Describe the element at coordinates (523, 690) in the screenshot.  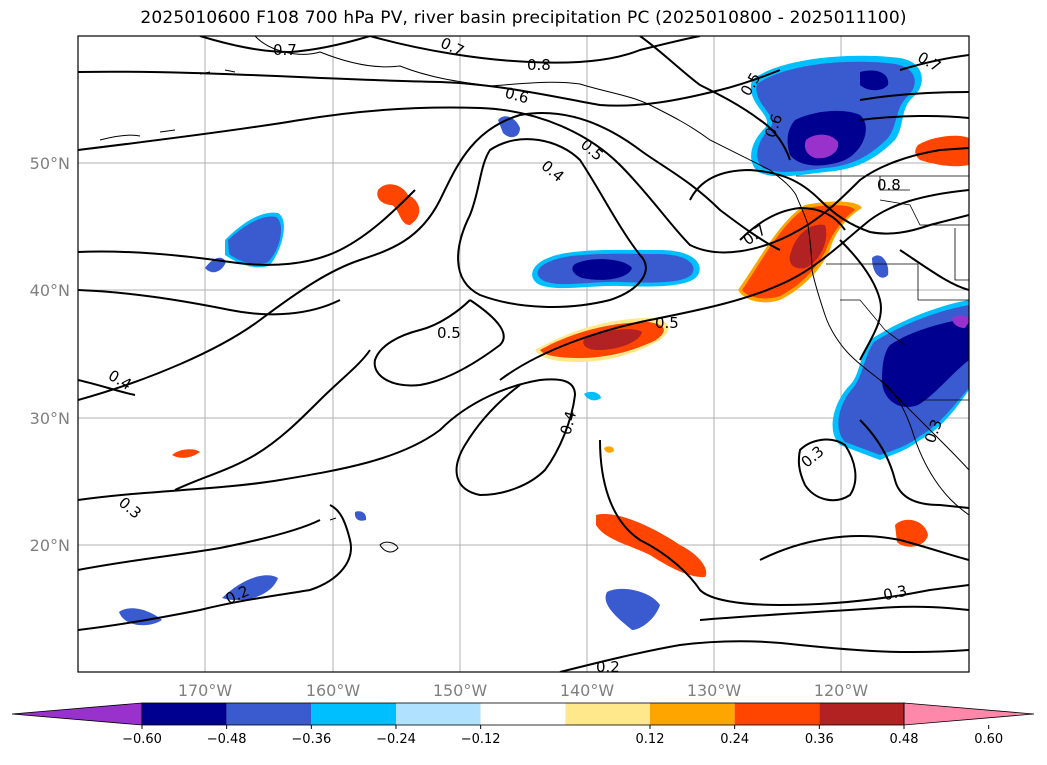
I see `longitude-labels: 170°W 160°W 150°W 140°W 130°W 120°W` at that location.